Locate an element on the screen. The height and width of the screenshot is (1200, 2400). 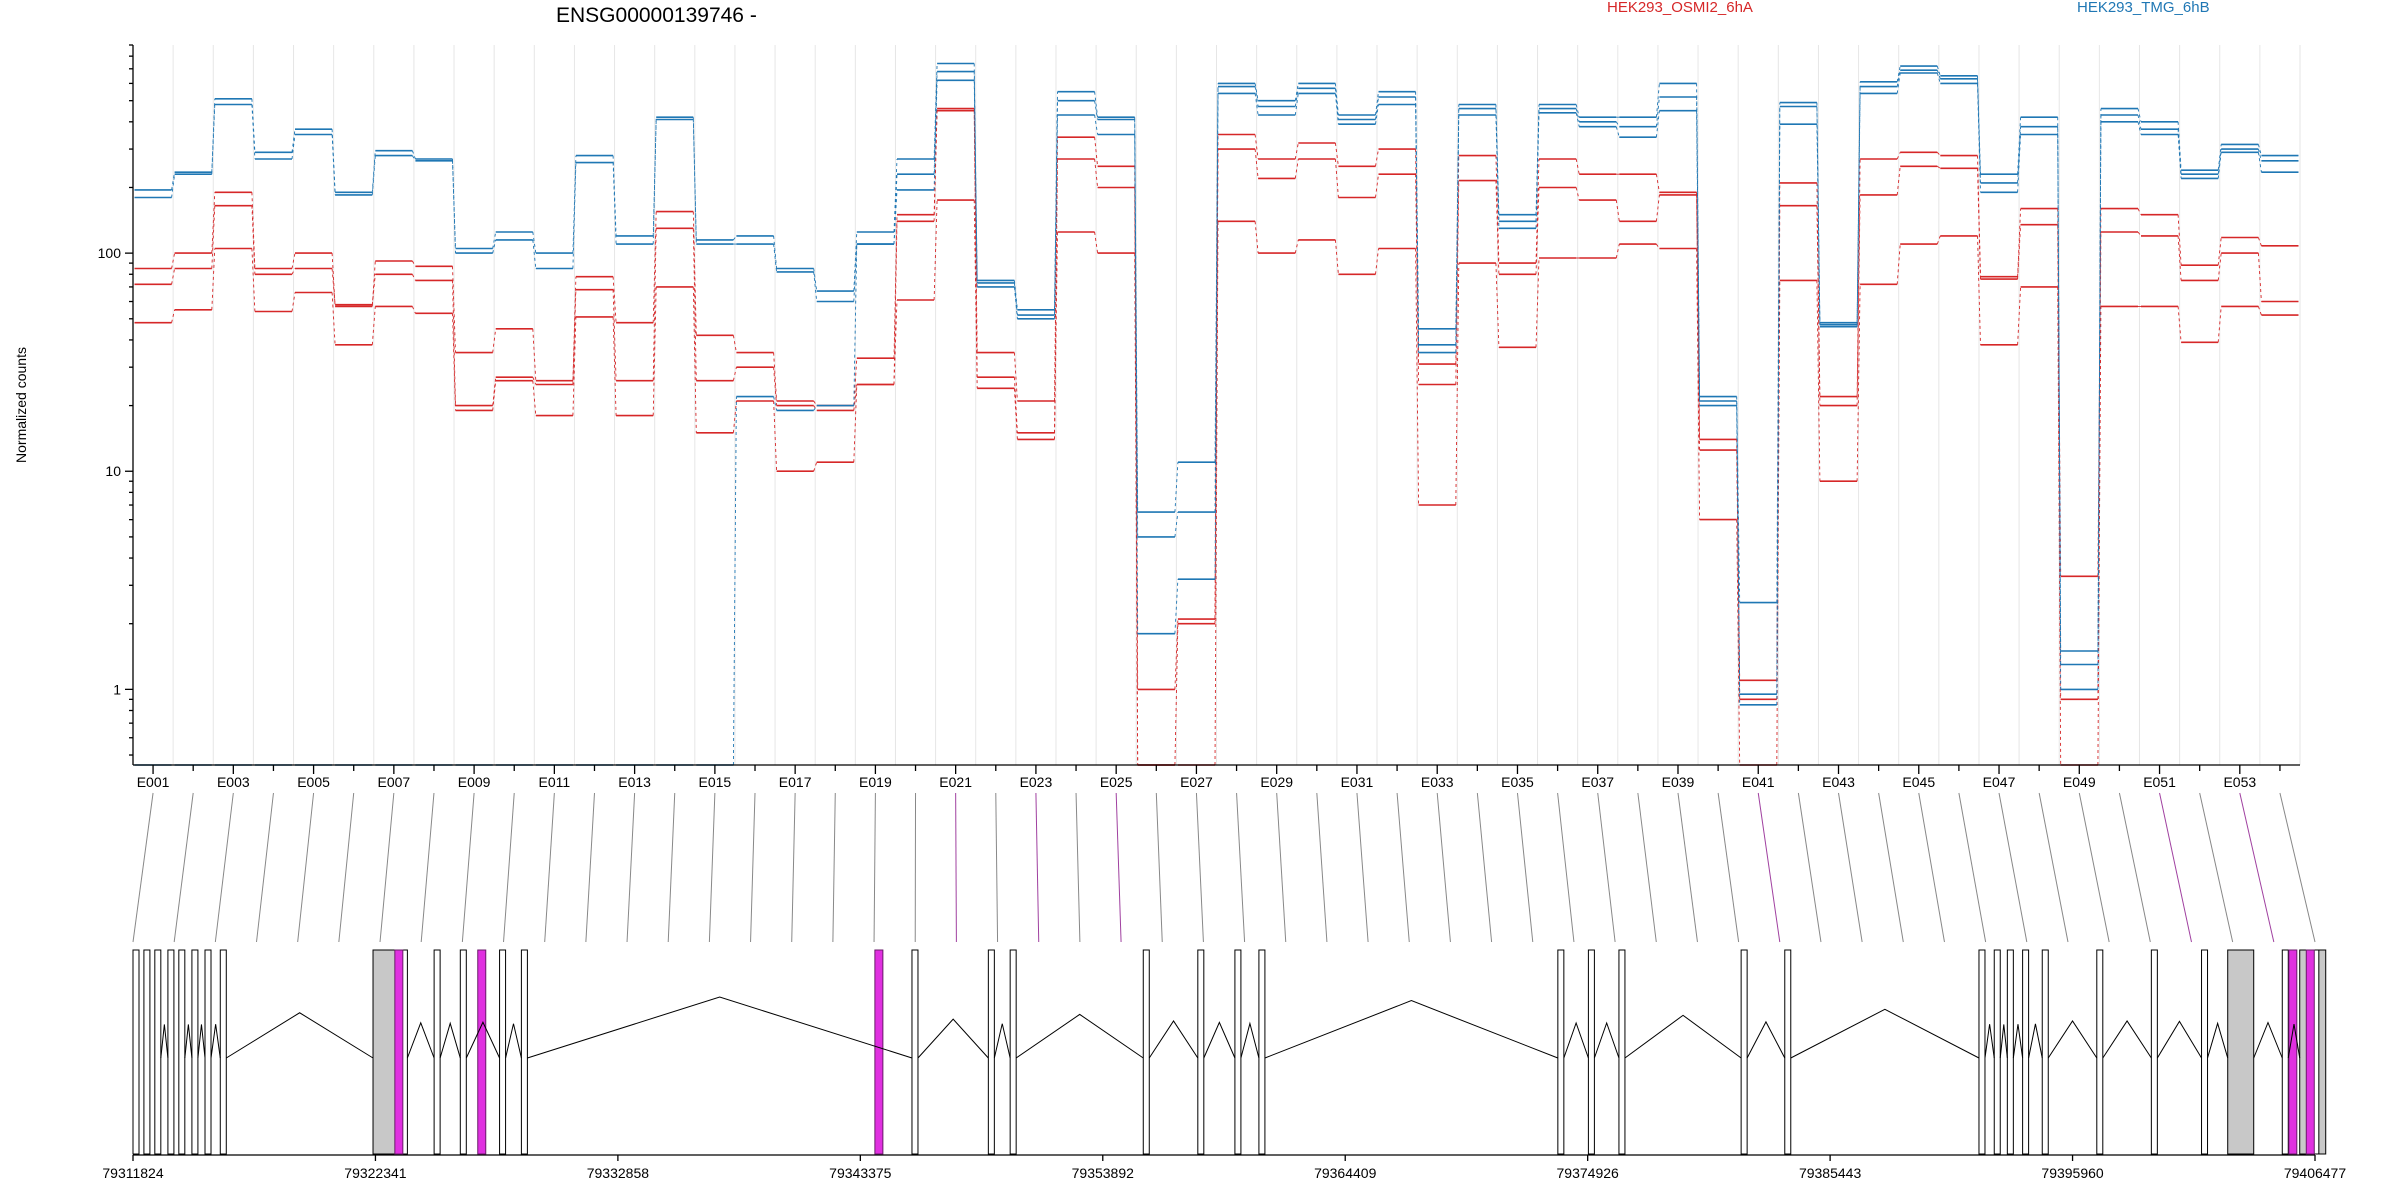
x-tick-label: E051 is located at coordinates (2159, 782).